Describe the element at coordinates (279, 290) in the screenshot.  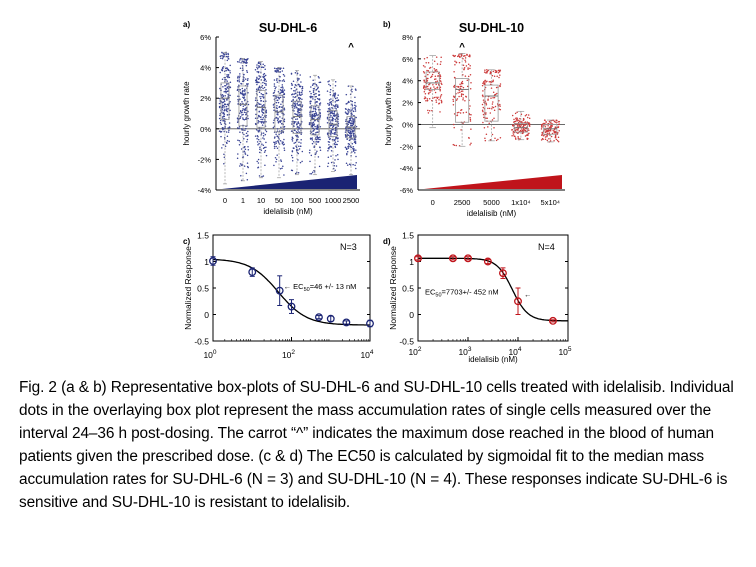
I see `data-point` at that location.